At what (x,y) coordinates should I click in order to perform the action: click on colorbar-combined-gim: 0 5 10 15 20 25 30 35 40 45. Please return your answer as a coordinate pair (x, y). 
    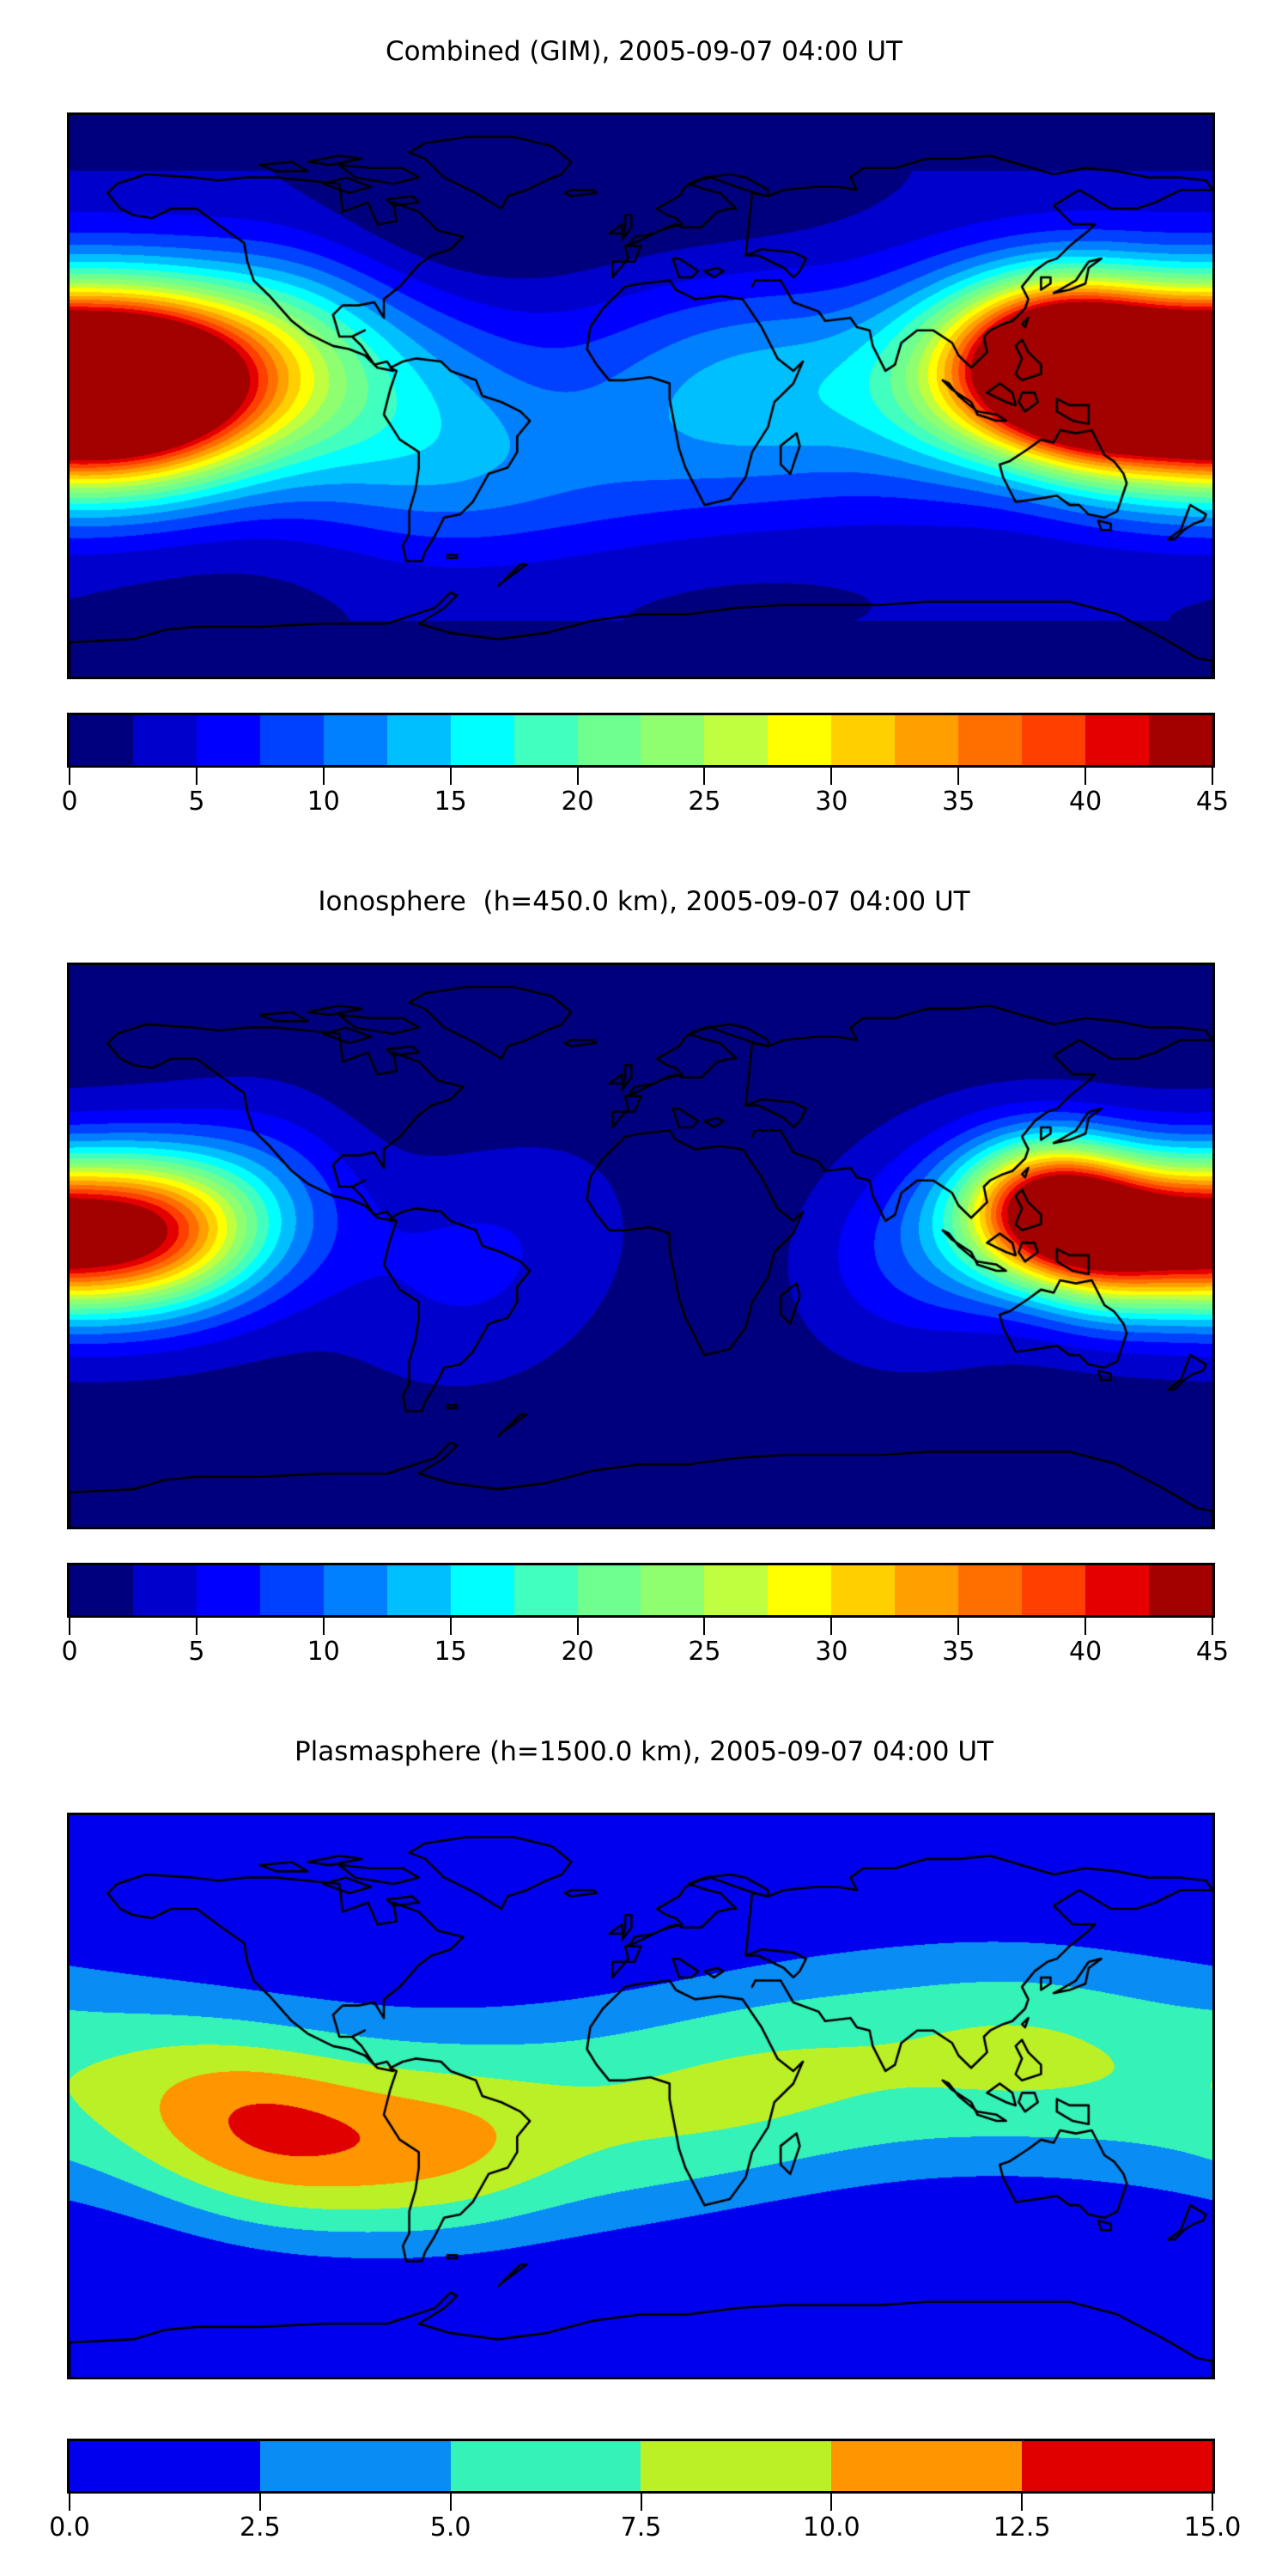
    Looking at the image, I should click on (645, 768).